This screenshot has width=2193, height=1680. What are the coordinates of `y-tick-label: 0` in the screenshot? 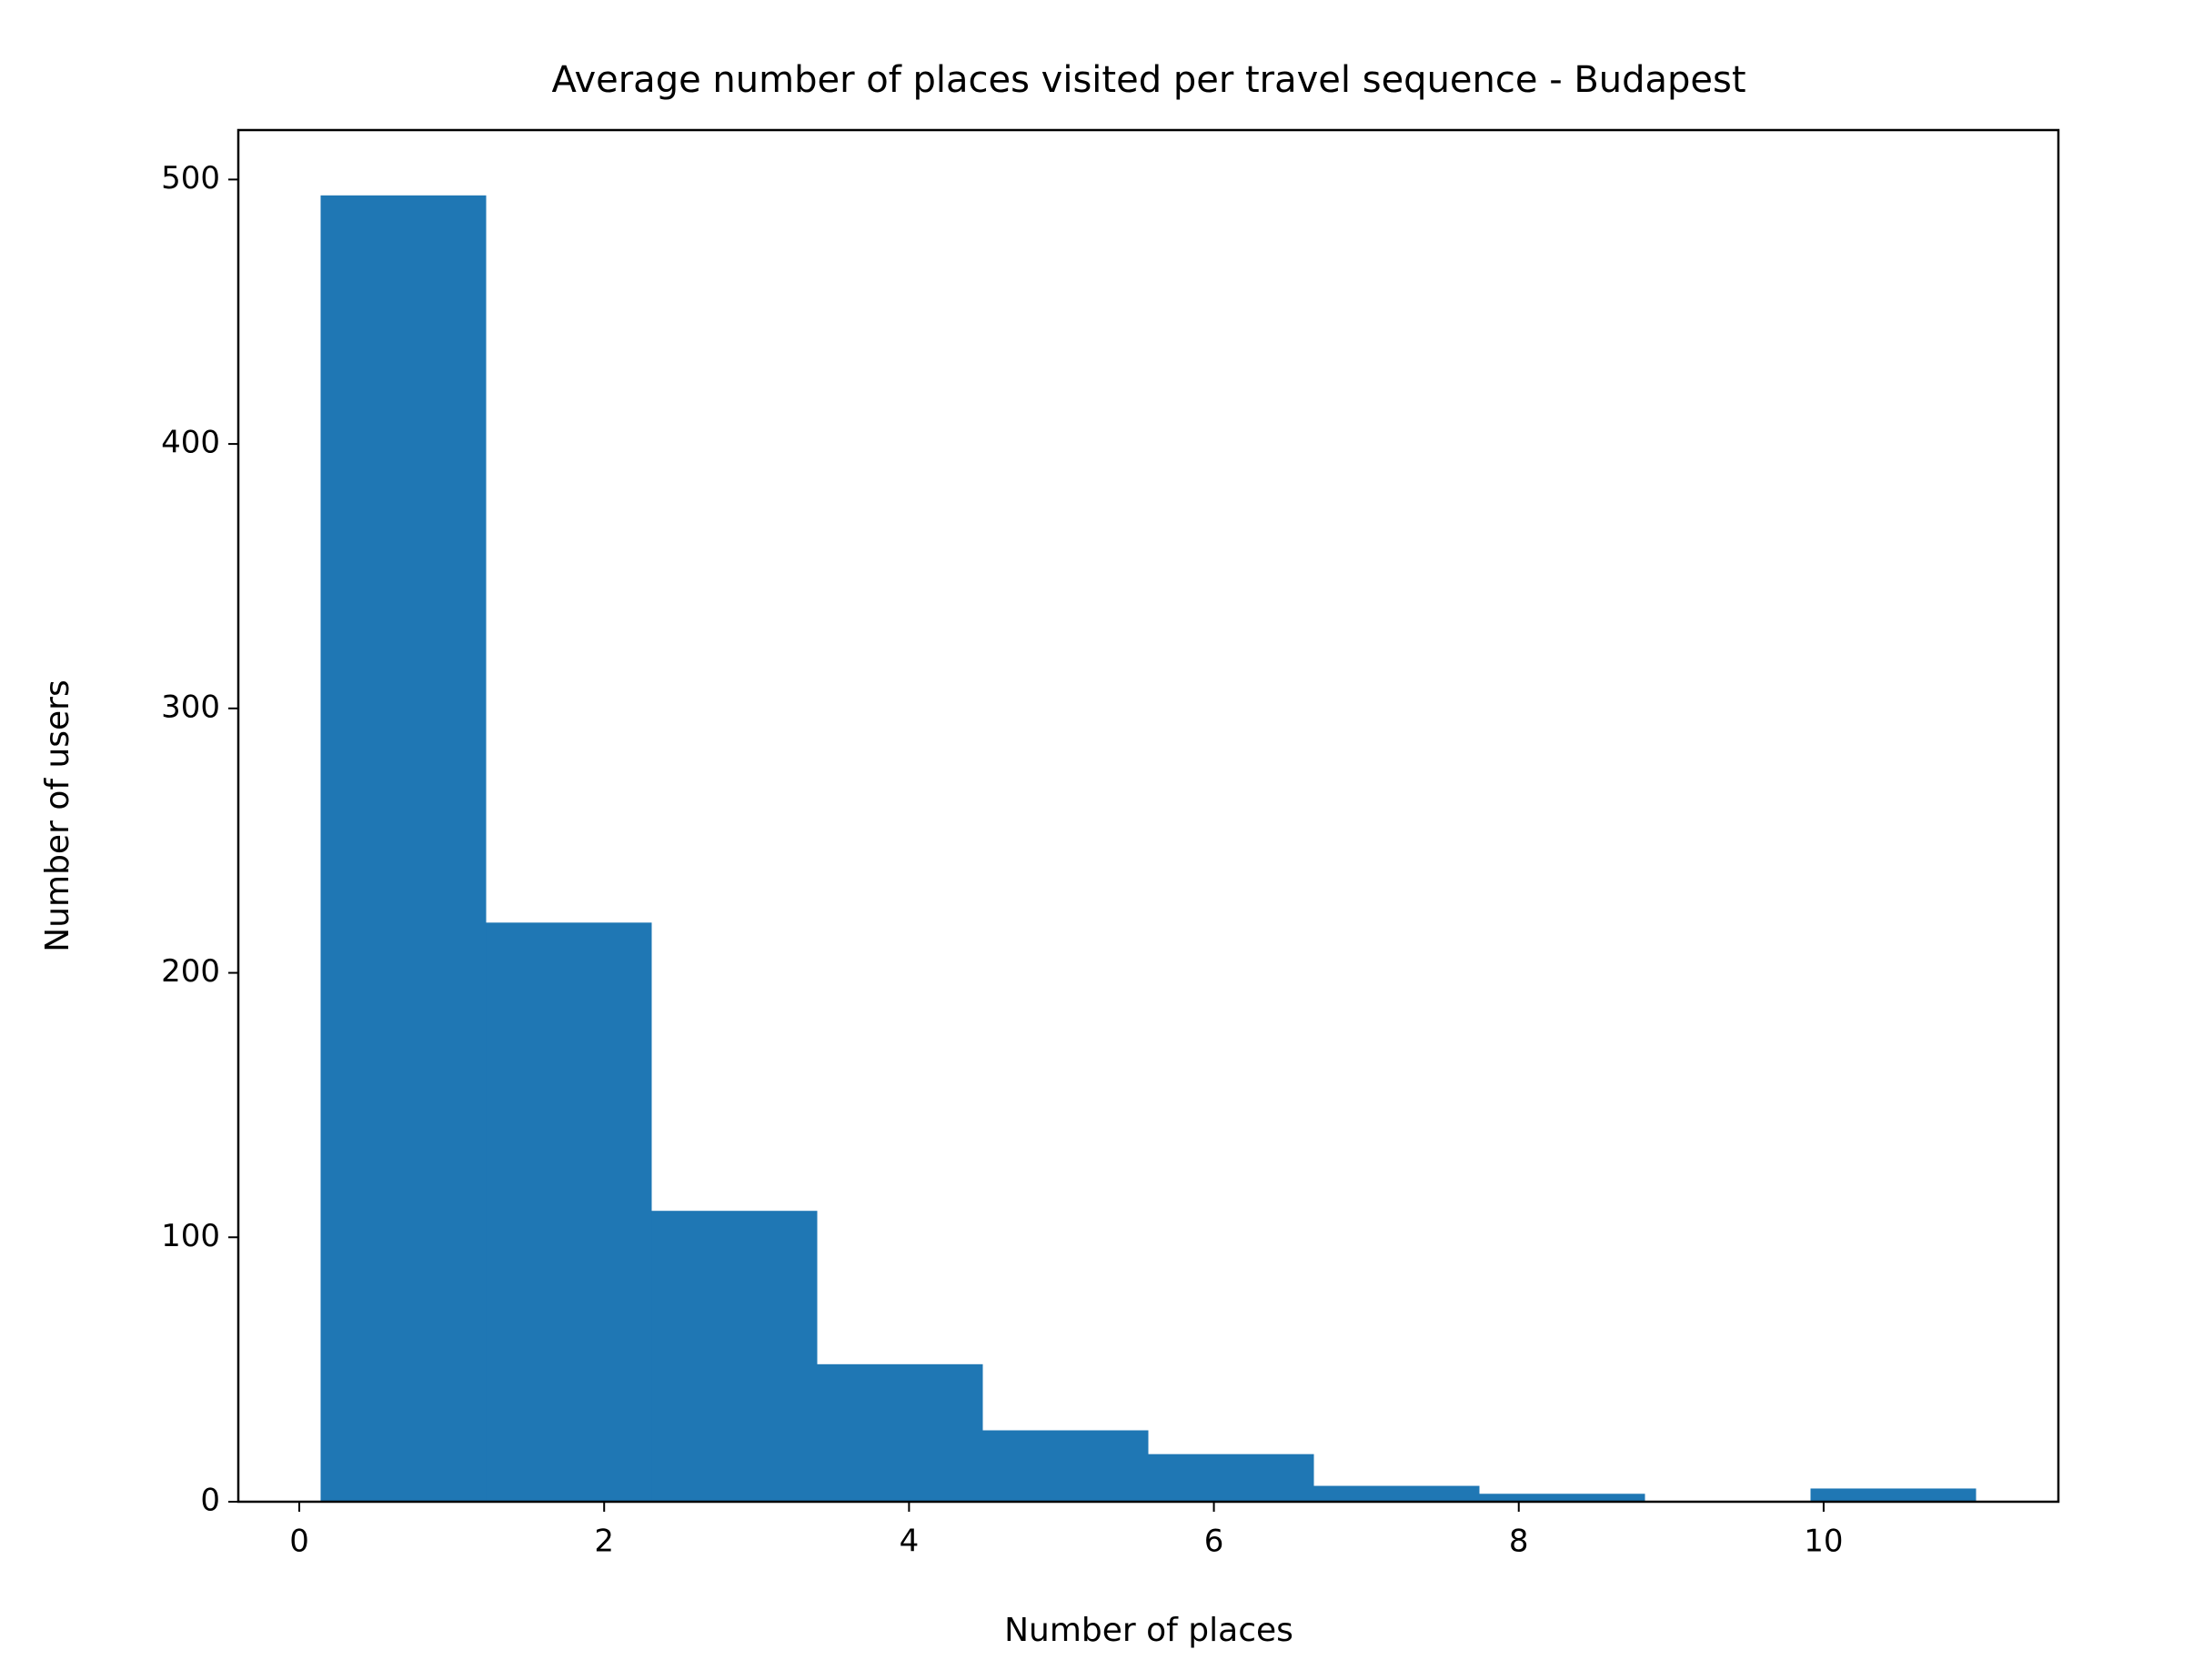 It's located at (210, 1501).